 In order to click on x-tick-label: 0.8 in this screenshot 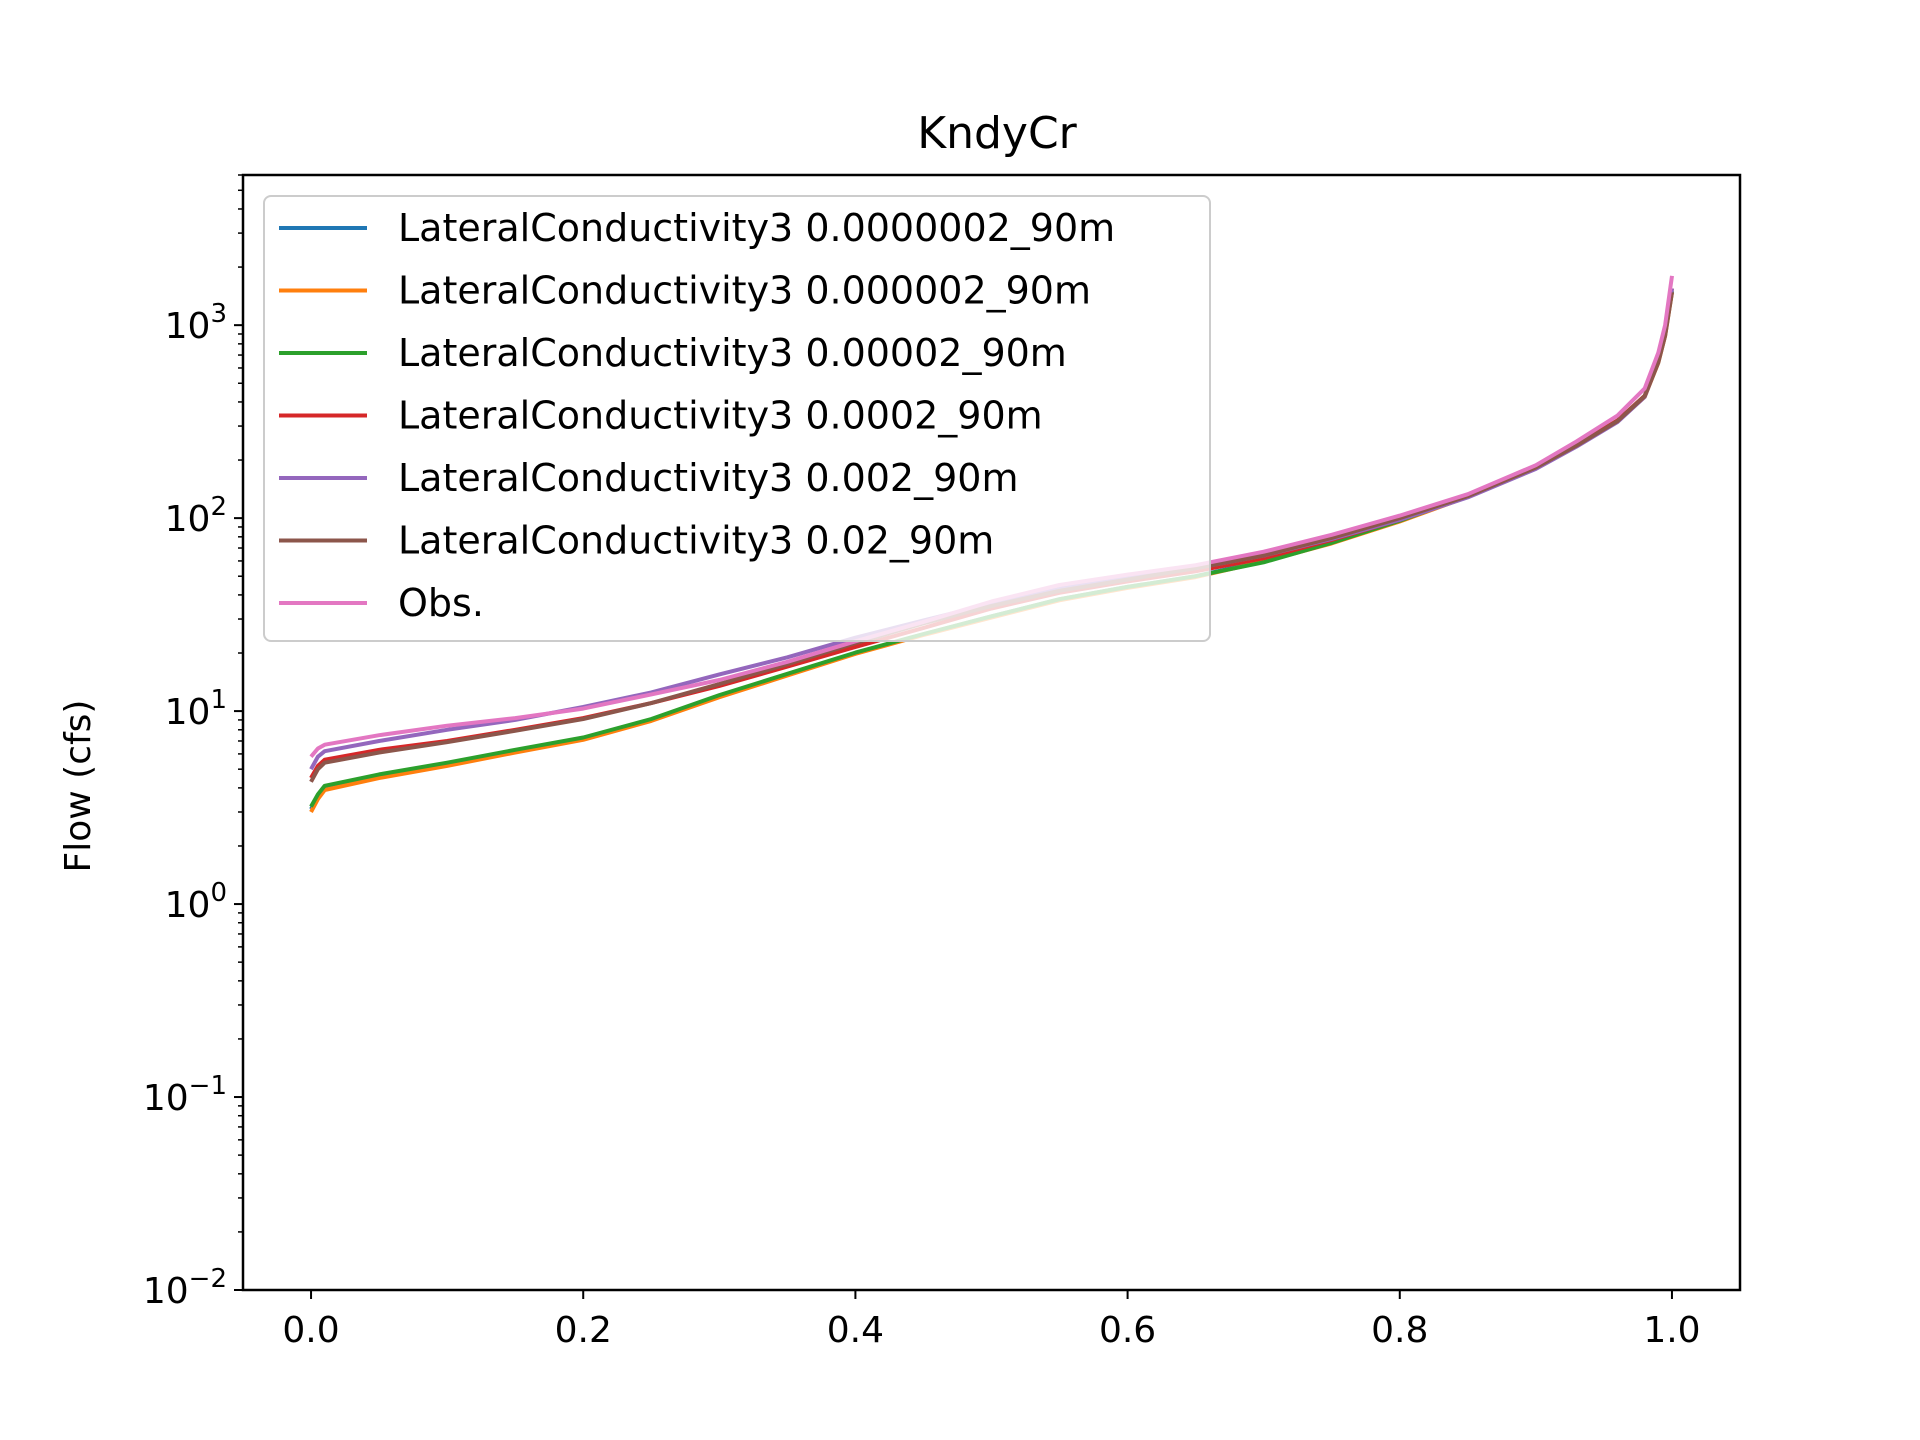, I will do `click(1399, 1330)`.